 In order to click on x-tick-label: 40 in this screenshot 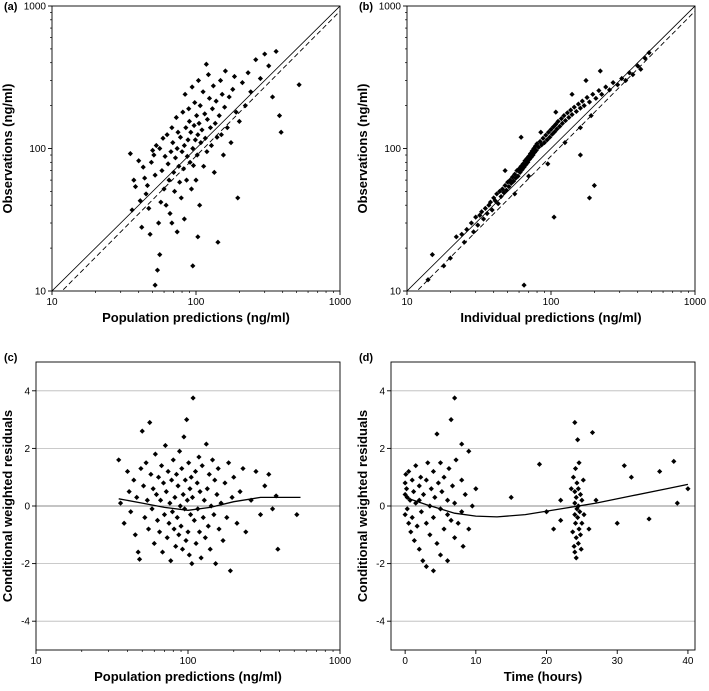, I will do `click(688, 661)`.